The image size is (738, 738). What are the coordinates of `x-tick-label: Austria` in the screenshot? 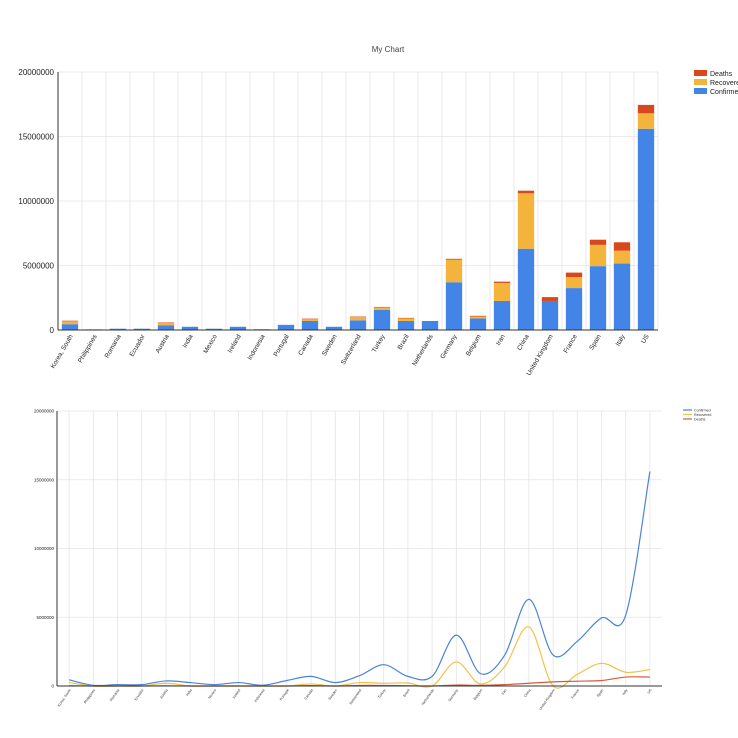 It's located at (163, 343).